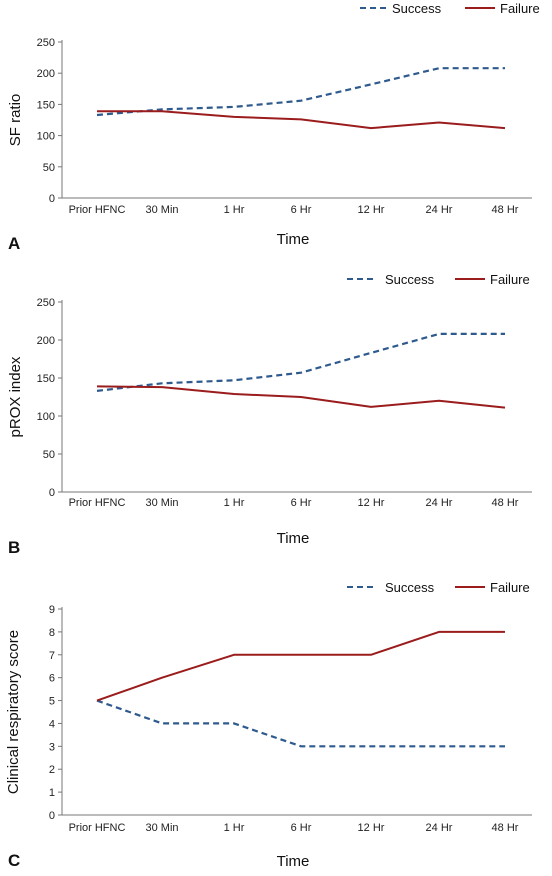 The image size is (552, 876). What do you see at coordinates (371, 828) in the screenshot?
I see `panel-c-x-tick-label: 12 Hr` at bounding box center [371, 828].